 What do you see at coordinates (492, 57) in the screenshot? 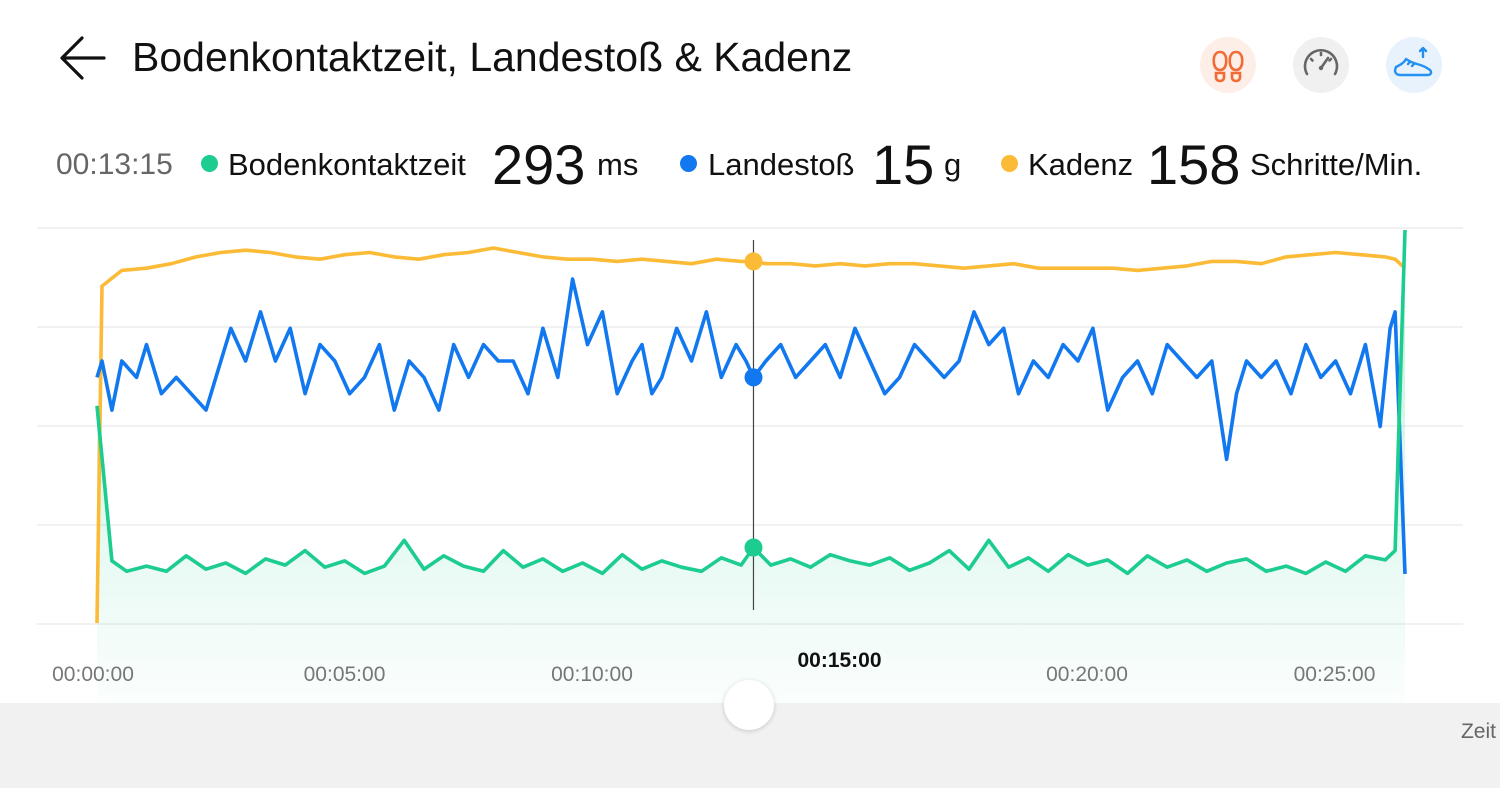
I see `page-title: Bodenkontaktzeit, Landestoß & Kadenz` at bounding box center [492, 57].